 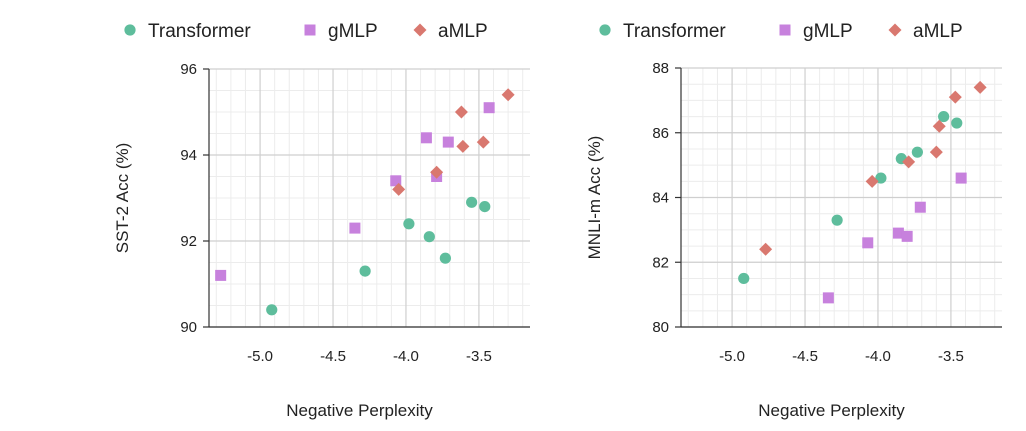 What do you see at coordinates (378, 256) in the screenshot?
I see `series-transformer` at bounding box center [378, 256].